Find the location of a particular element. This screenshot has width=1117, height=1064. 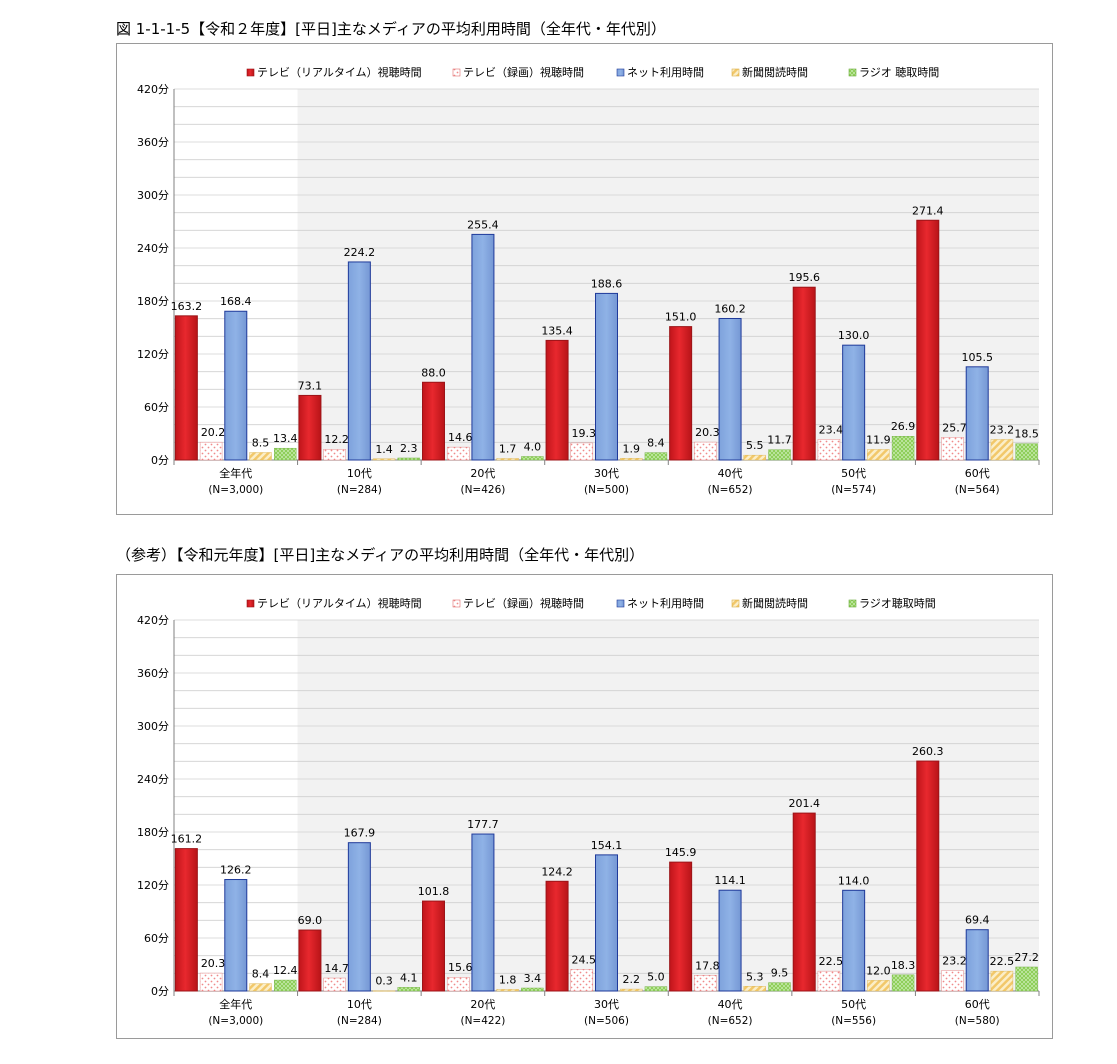

data-label-internet: 114.0 is located at coordinates (854, 880).